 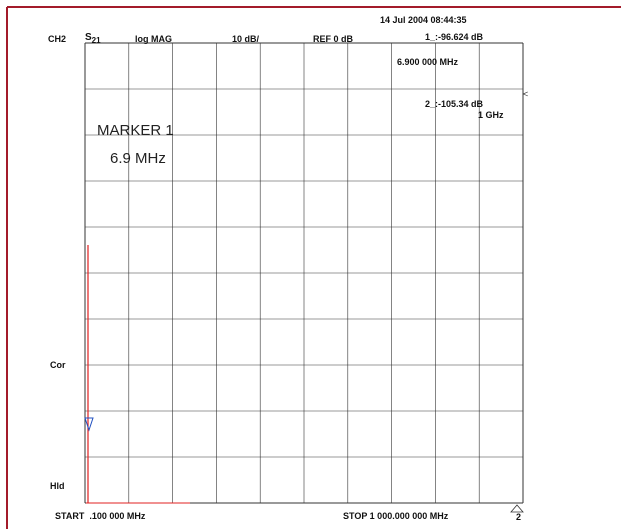 I want to click on channel-triangle, so click(x=517, y=508).